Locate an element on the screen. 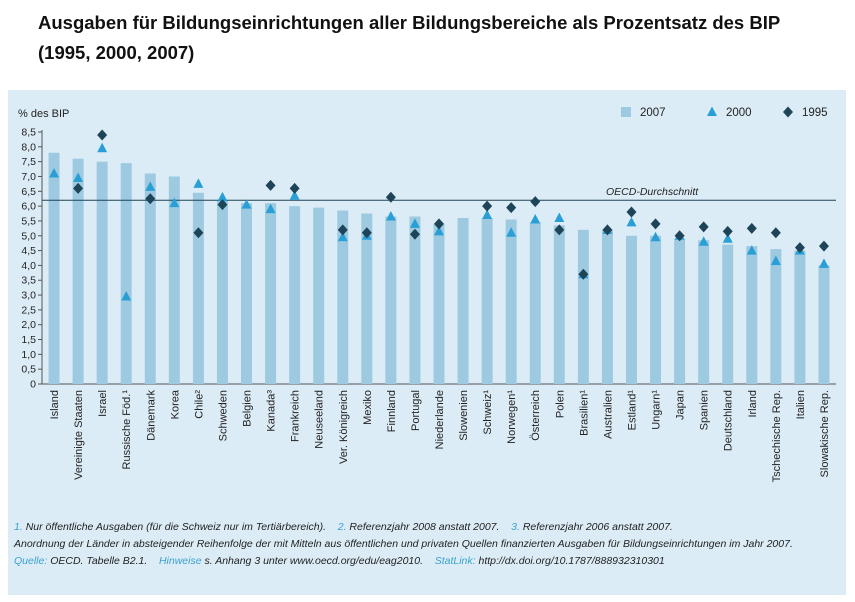 The width and height of the screenshot is (855, 602). category-label: Norwegen¹ is located at coordinates (512, 417).